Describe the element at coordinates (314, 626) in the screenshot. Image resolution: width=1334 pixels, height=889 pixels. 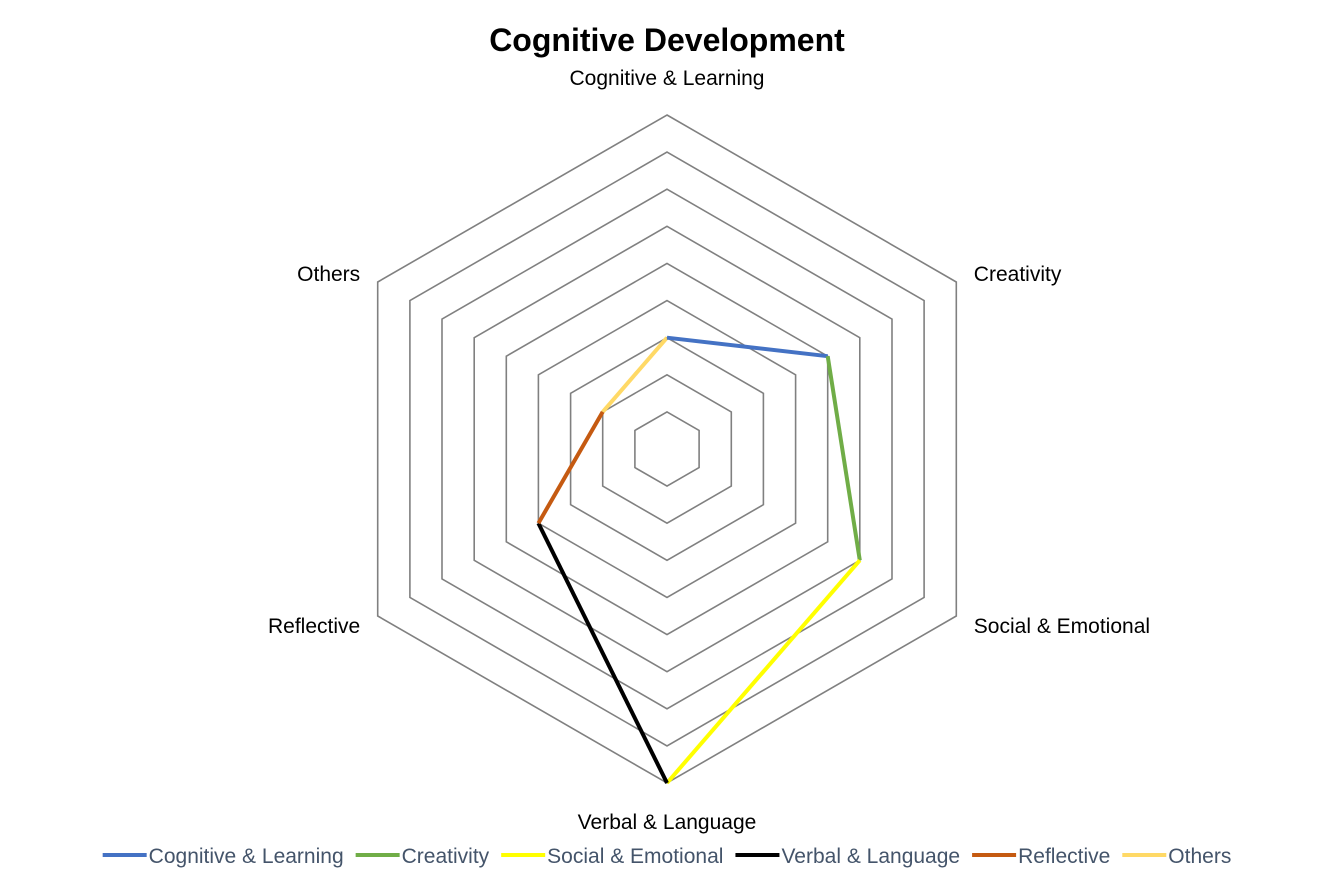
I see `category-label: Reflective` at that location.